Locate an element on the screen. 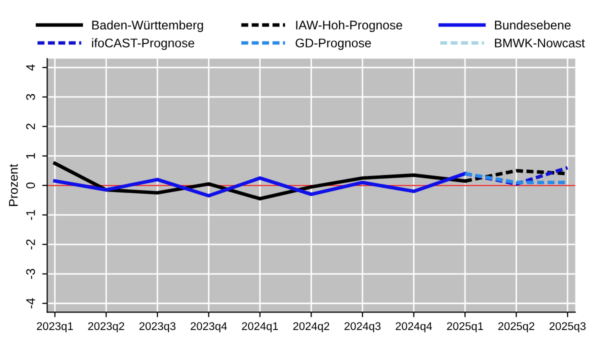  y-tick-label: 1 is located at coordinates (30, 155).